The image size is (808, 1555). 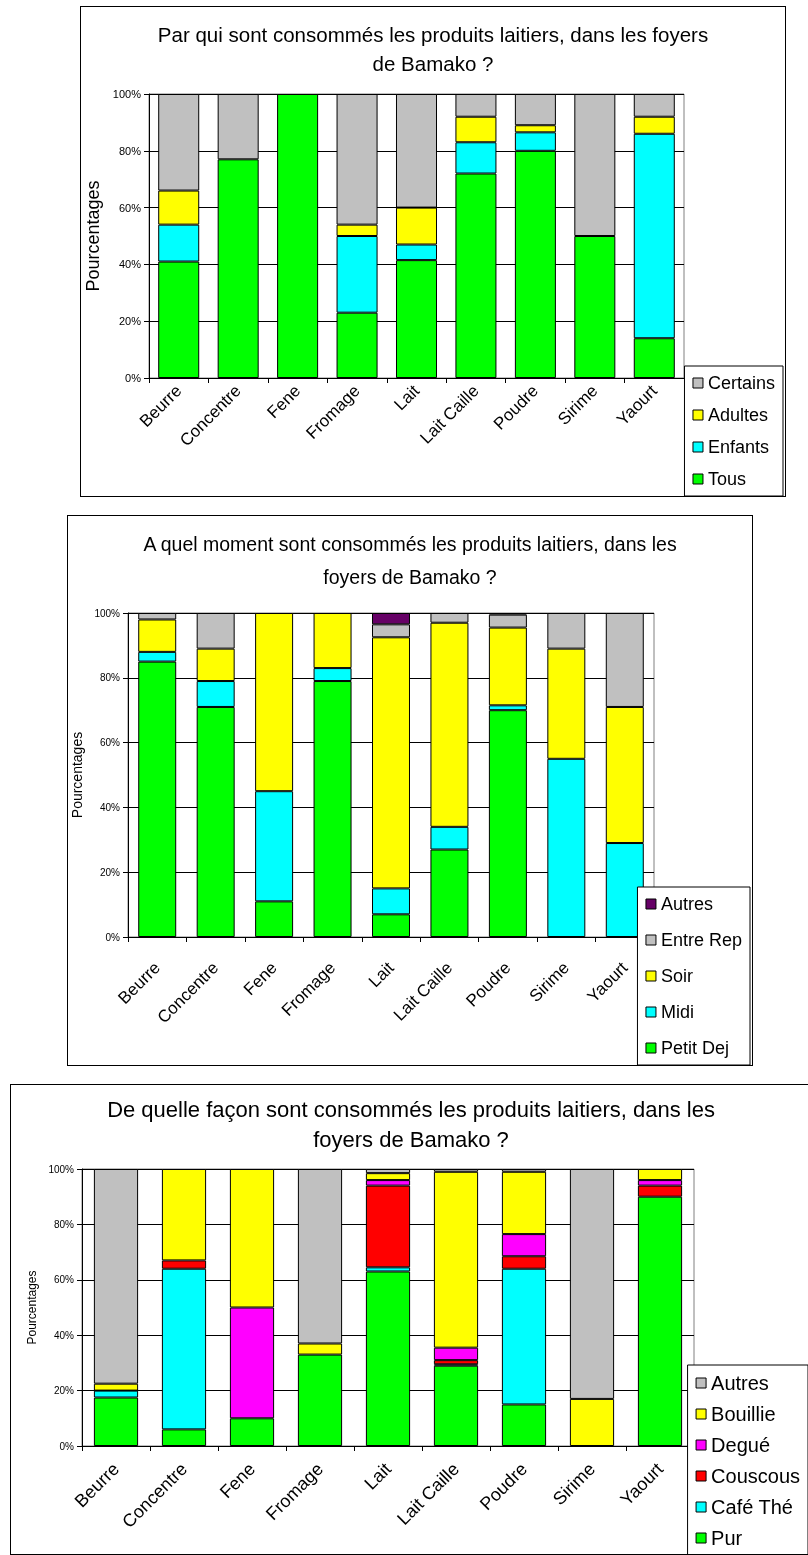 What do you see at coordinates (738, 415) in the screenshot?
I see `legend-label: Adultes` at bounding box center [738, 415].